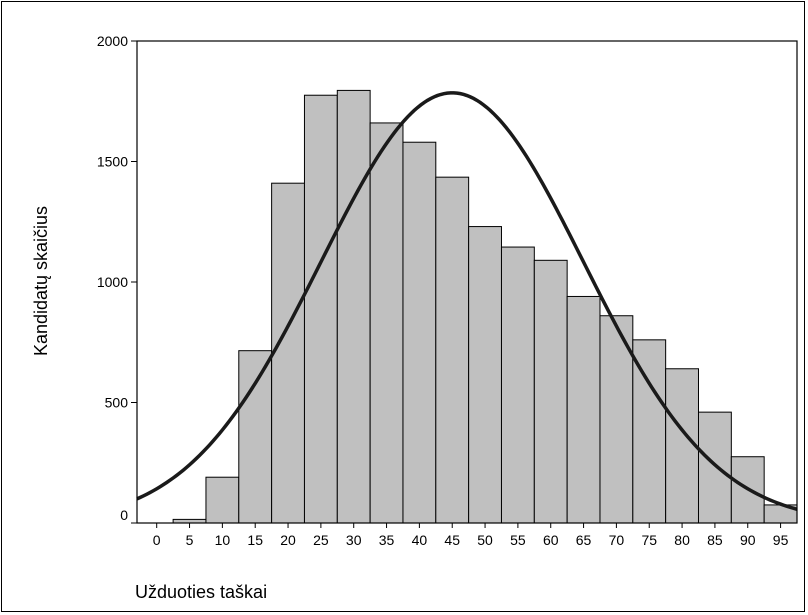 The image size is (808, 615). What do you see at coordinates (584, 540) in the screenshot?
I see `x-tick-label: 65` at bounding box center [584, 540].